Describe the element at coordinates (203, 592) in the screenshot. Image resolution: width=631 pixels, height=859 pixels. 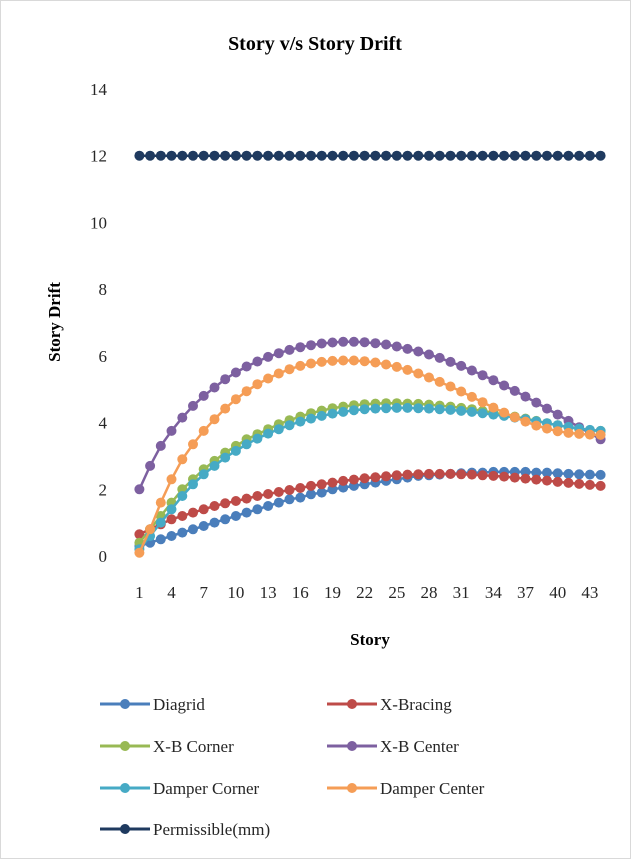
I see `x-tick-label: 7` at that location.